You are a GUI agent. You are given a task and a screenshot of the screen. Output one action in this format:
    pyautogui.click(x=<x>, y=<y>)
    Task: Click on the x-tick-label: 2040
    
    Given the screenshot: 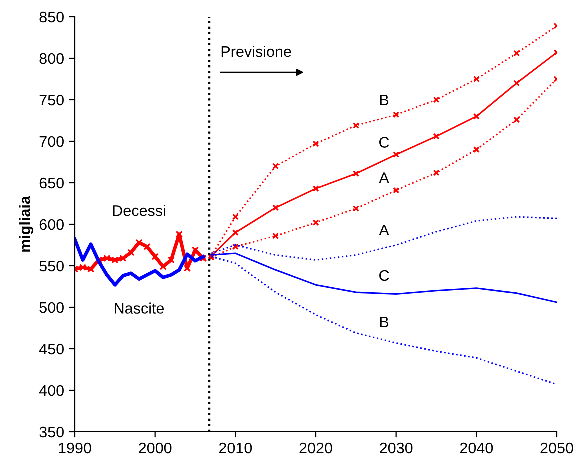 What is the action you would take?
    pyautogui.click(x=477, y=448)
    